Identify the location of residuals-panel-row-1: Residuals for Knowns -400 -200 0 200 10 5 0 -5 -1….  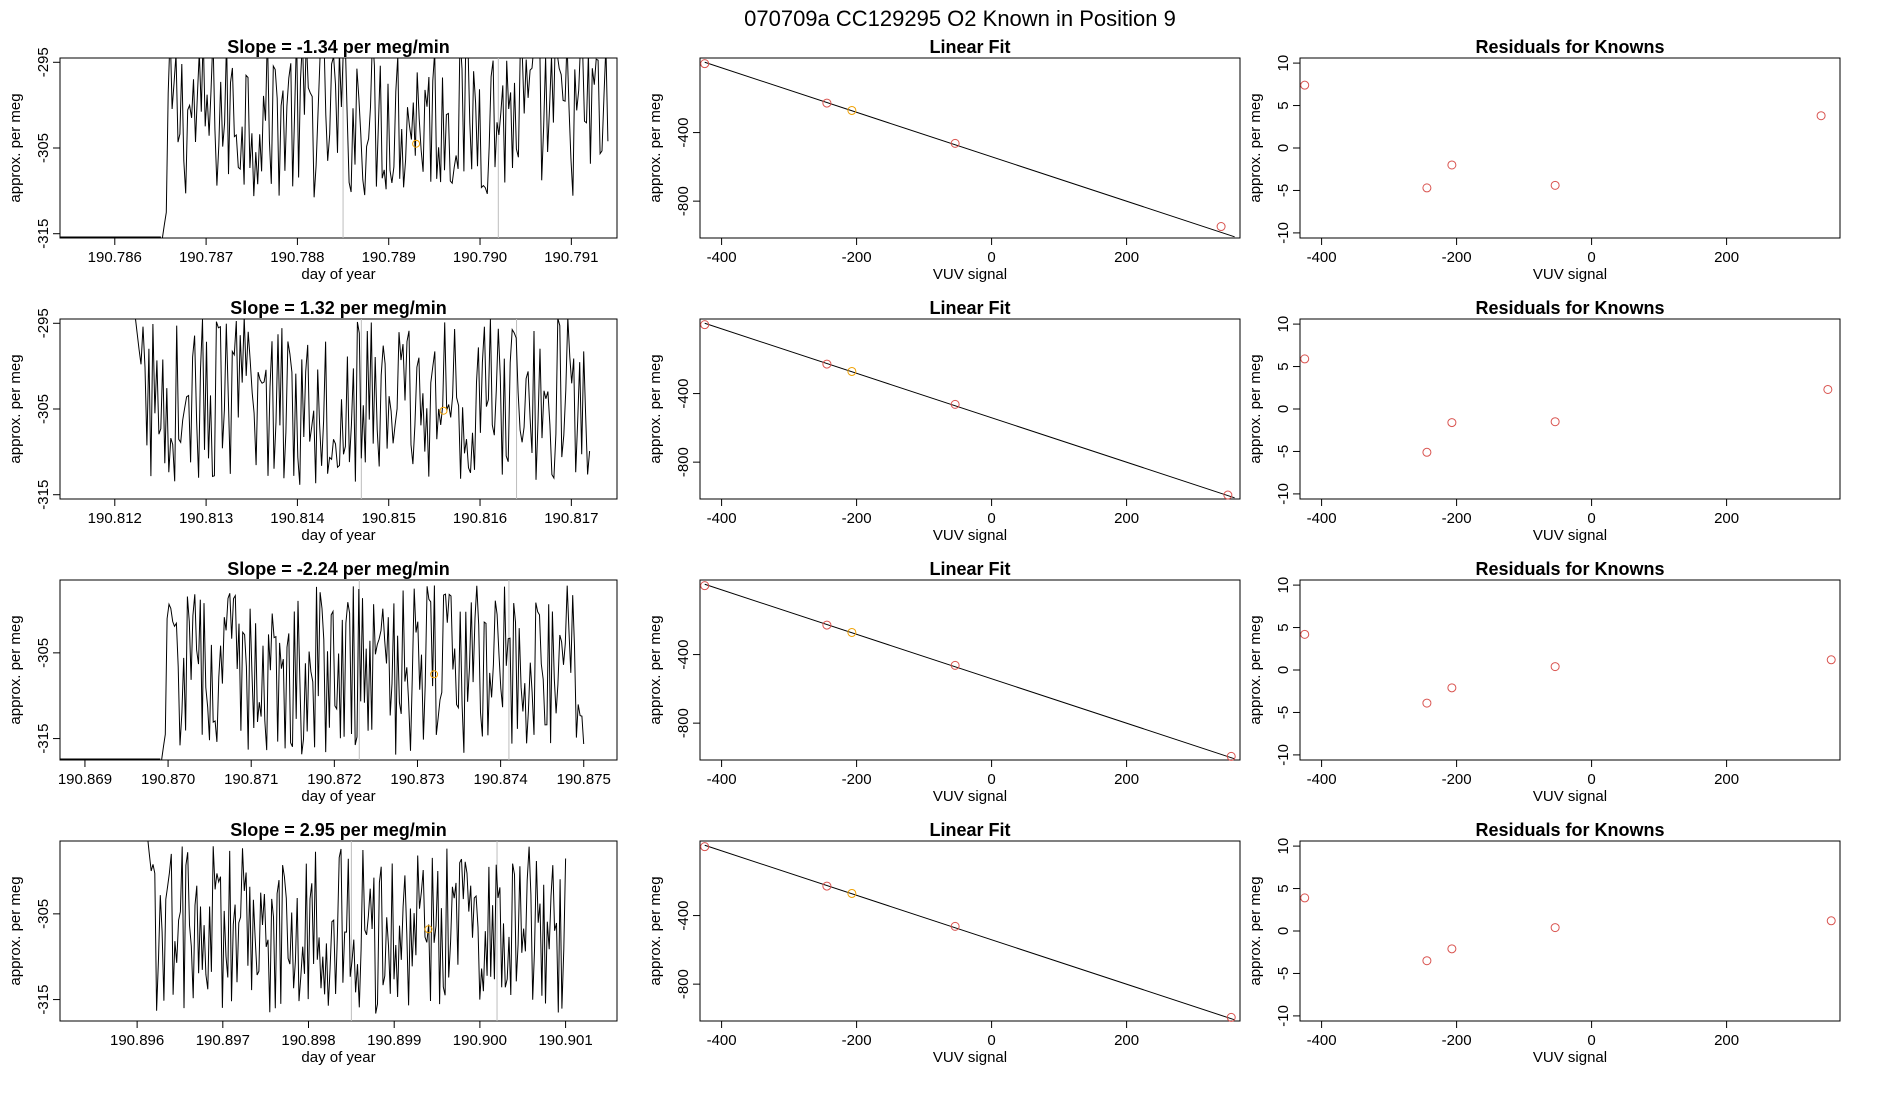
(1544, 160).